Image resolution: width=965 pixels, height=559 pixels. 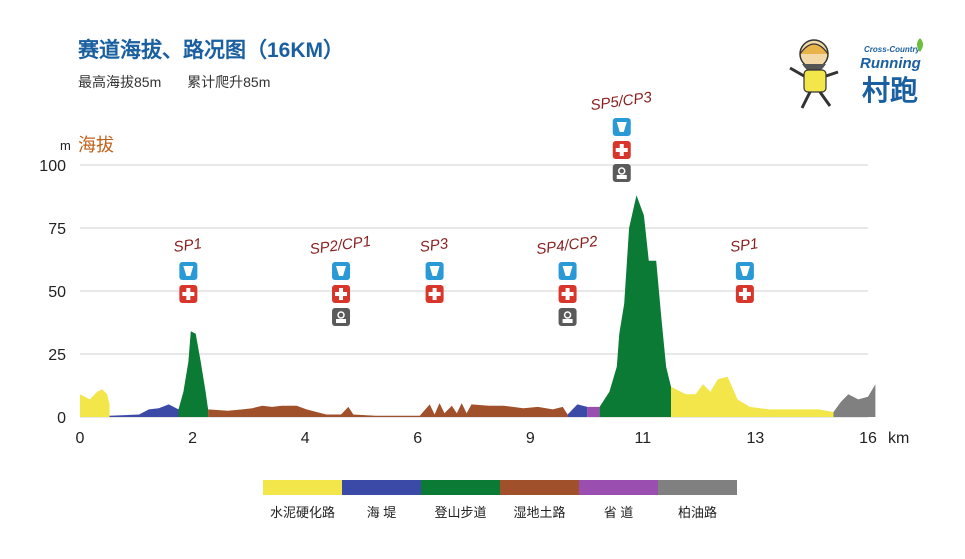 I want to click on legend-label: 海 堤, so click(x=381, y=512).